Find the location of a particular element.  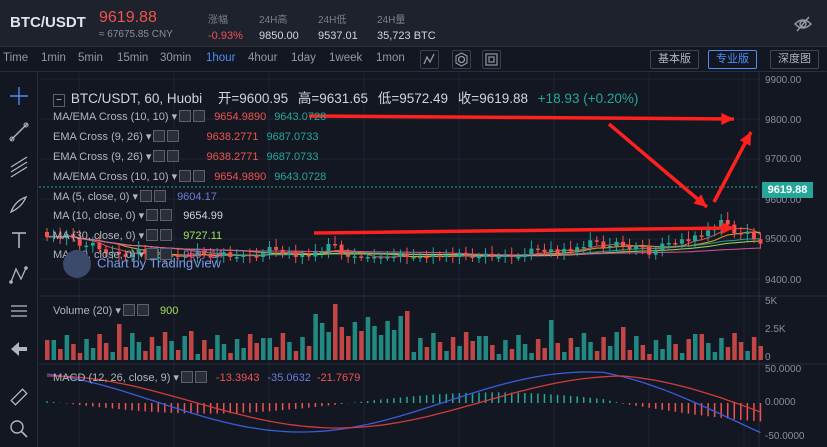

volume-legend: Volume (20) ▾ 900 is located at coordinates (116, 310).